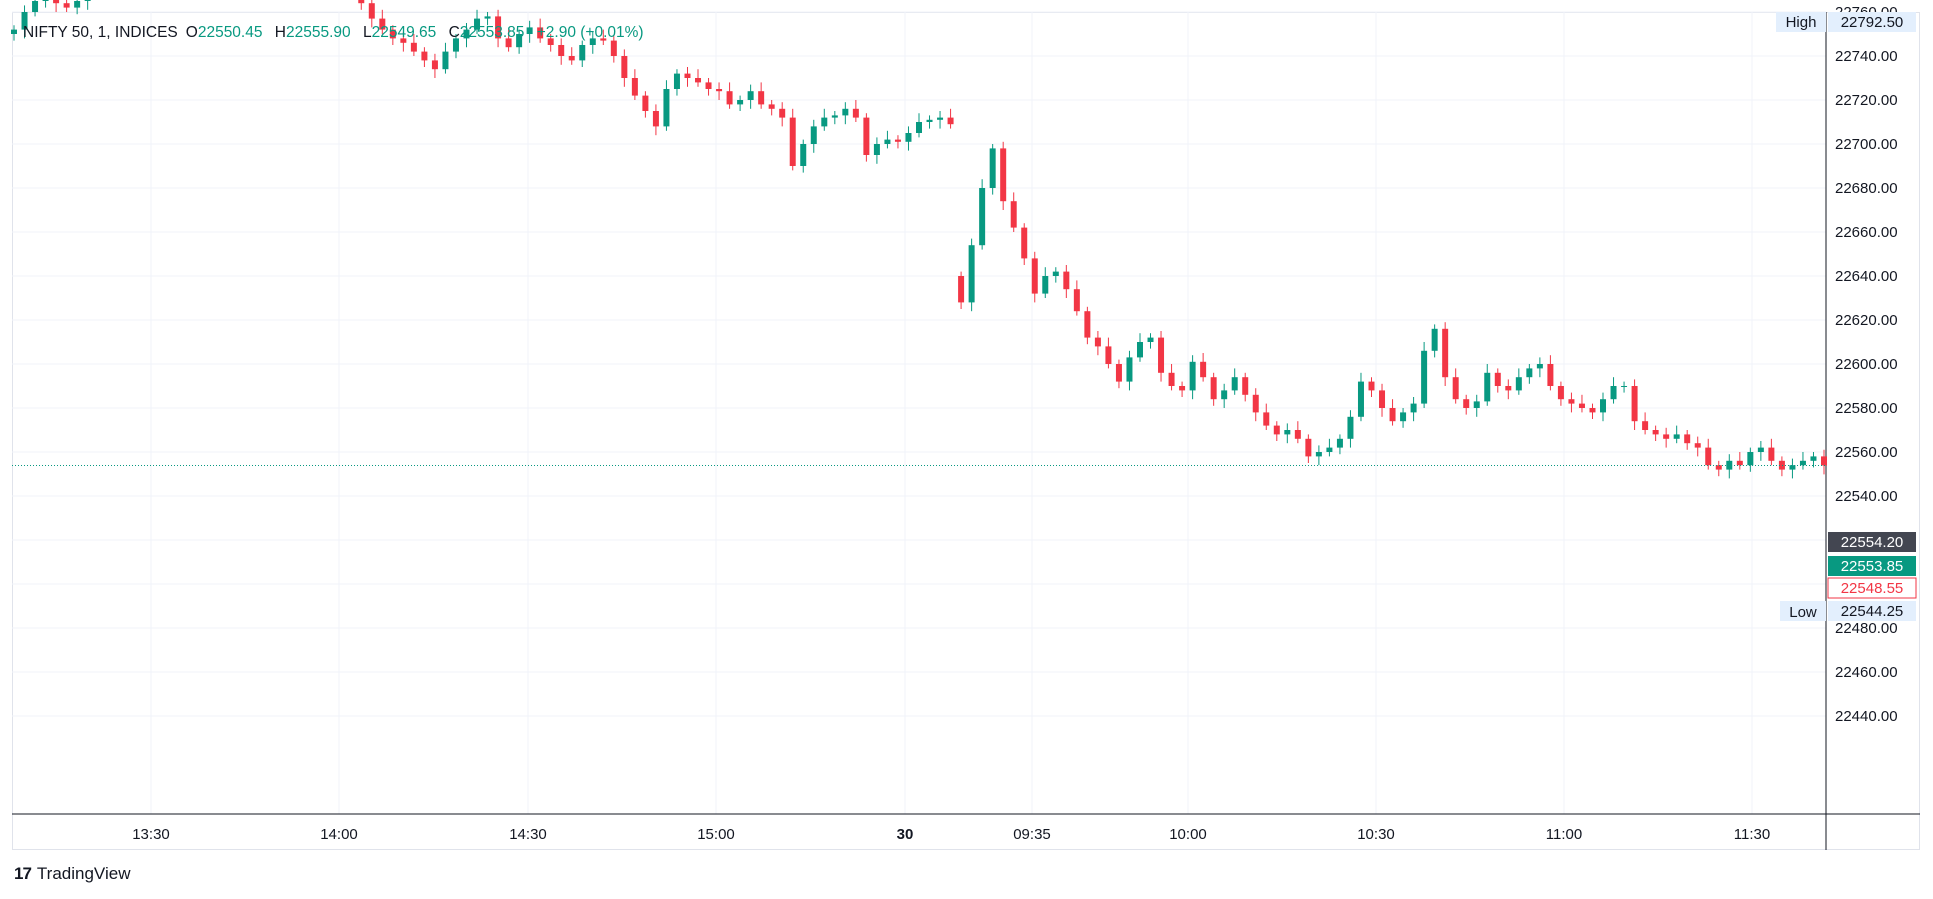  Describe the element at coordinates (280, 32) in the screenshot. I see `legend-high-label: H` at that location.